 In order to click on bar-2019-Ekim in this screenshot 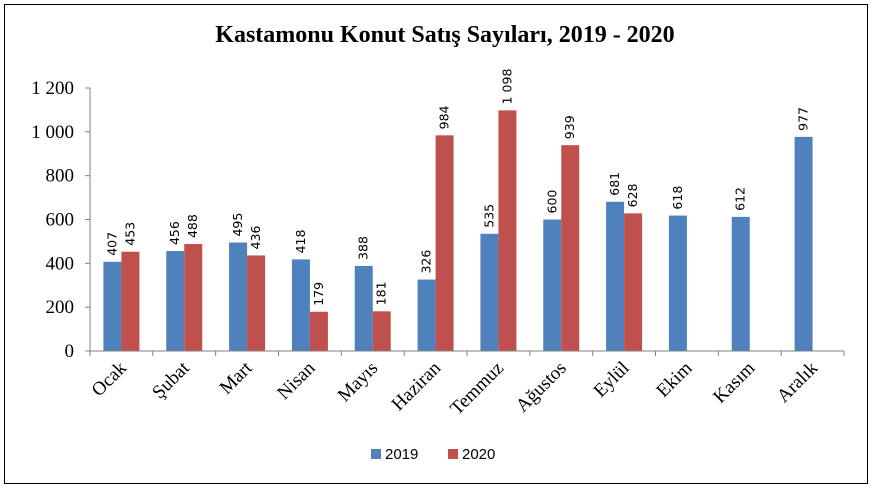, I will do `click(677, 283)`.